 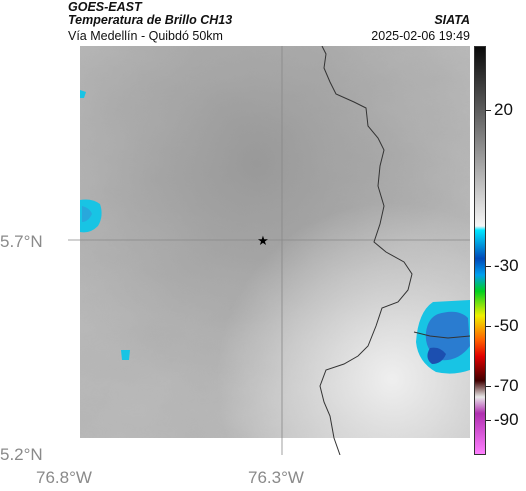 What do you see at coordinates (506, 385) in the screenshot?
I see `colorbar-label-minus-70: -70` at bounding box center [506, 385].